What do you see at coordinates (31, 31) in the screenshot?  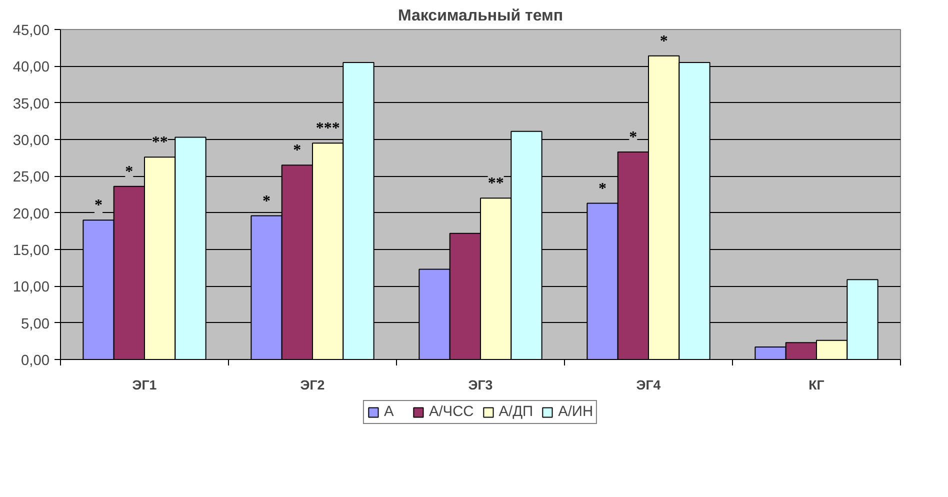 I see `y-tick-label: 45,00` at bounding box center [31, 31].